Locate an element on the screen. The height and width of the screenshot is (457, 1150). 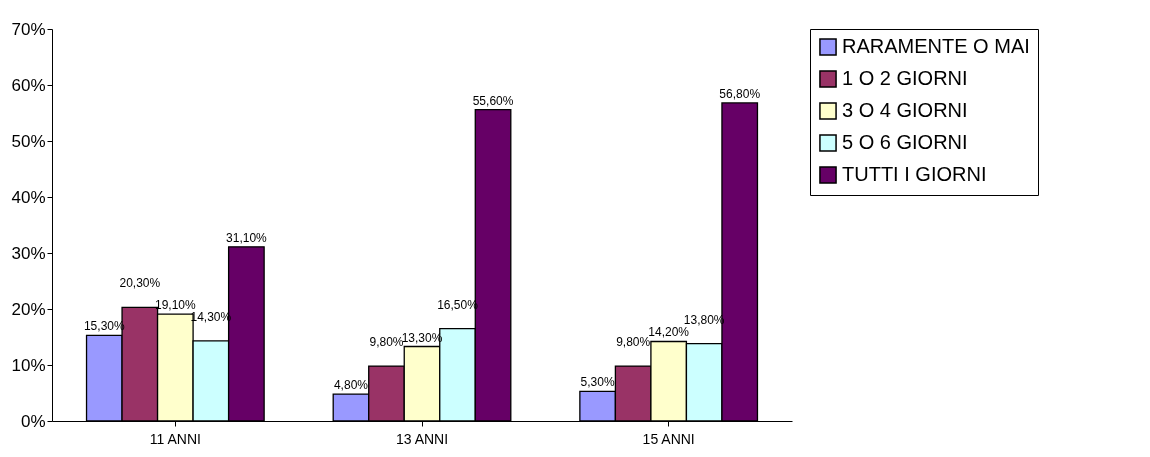
x-tick-label: 15 ANNI is located at coordinates (668, 438).